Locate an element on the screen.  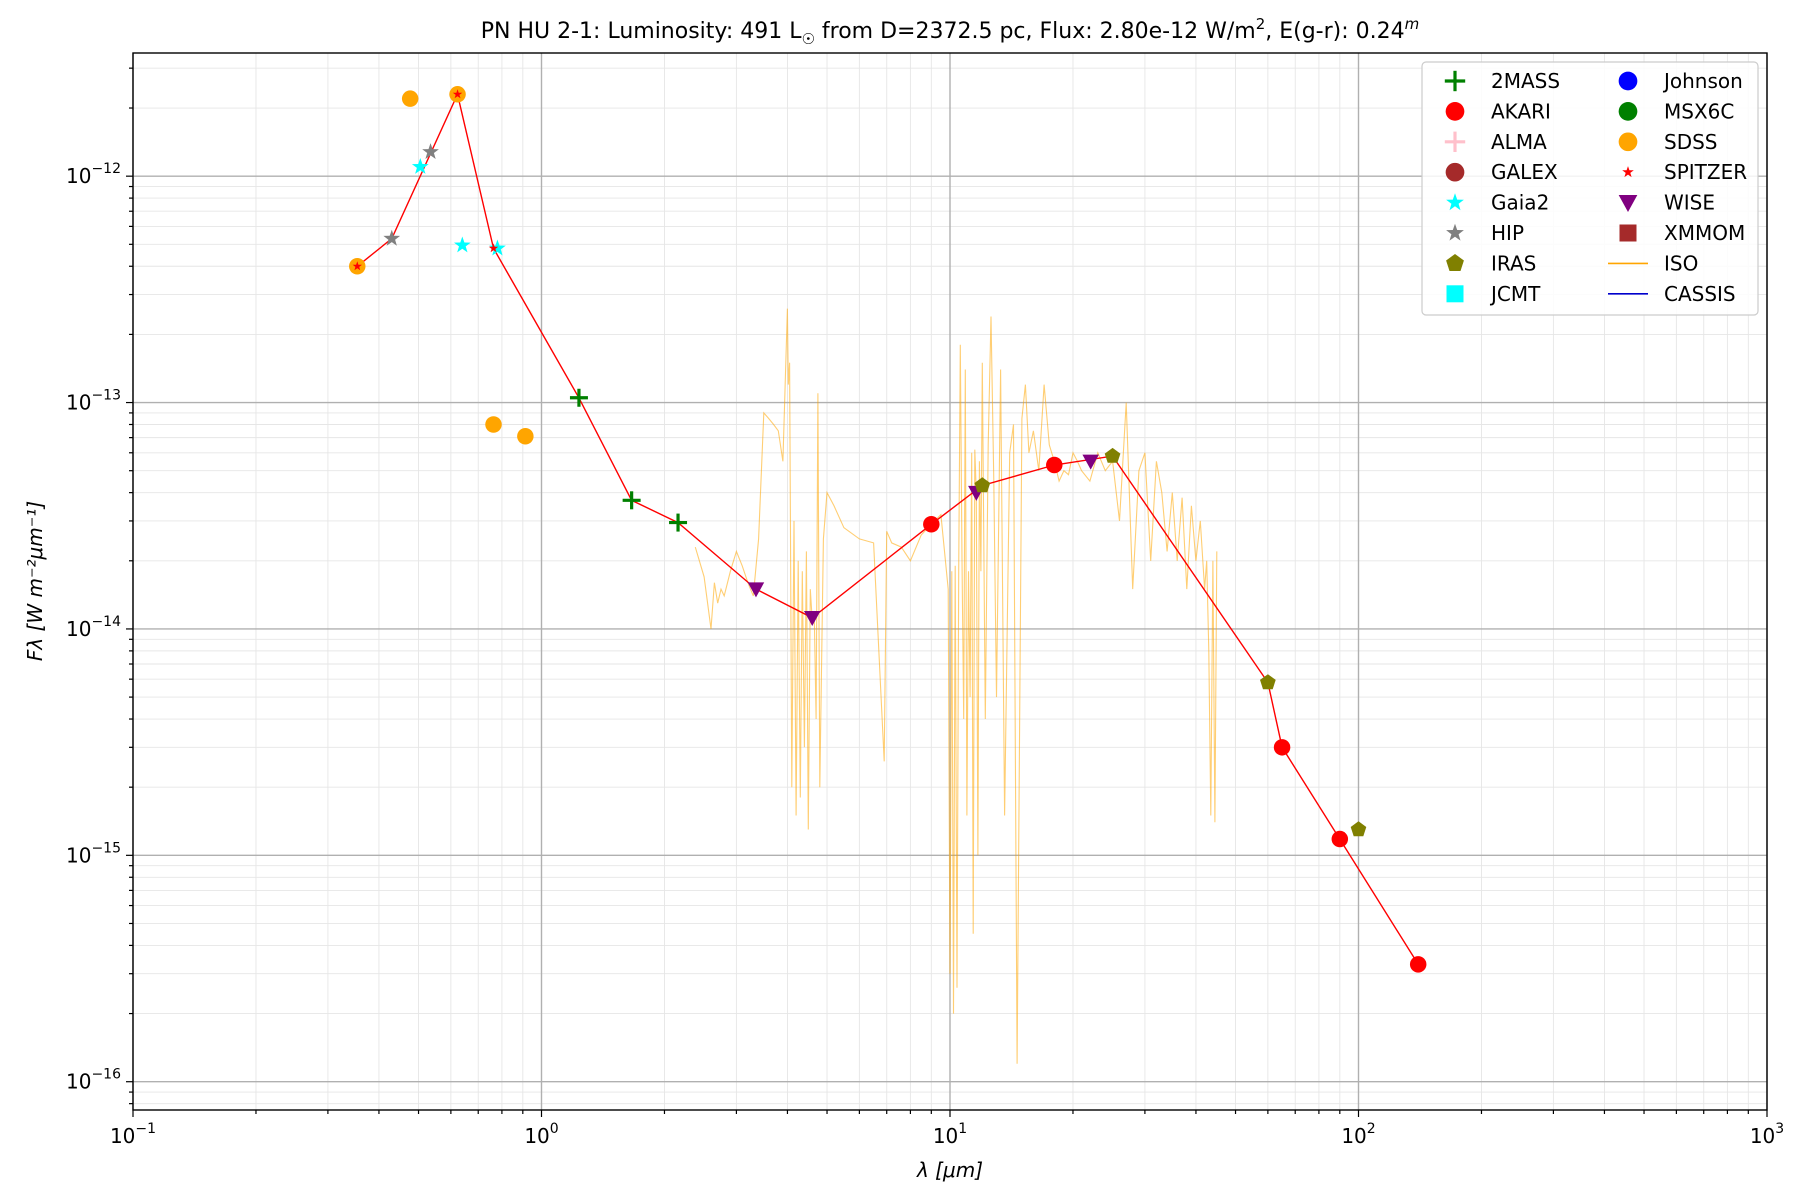
legend-label-xmmom: XMMOM is located at coordinates (1704, 233).